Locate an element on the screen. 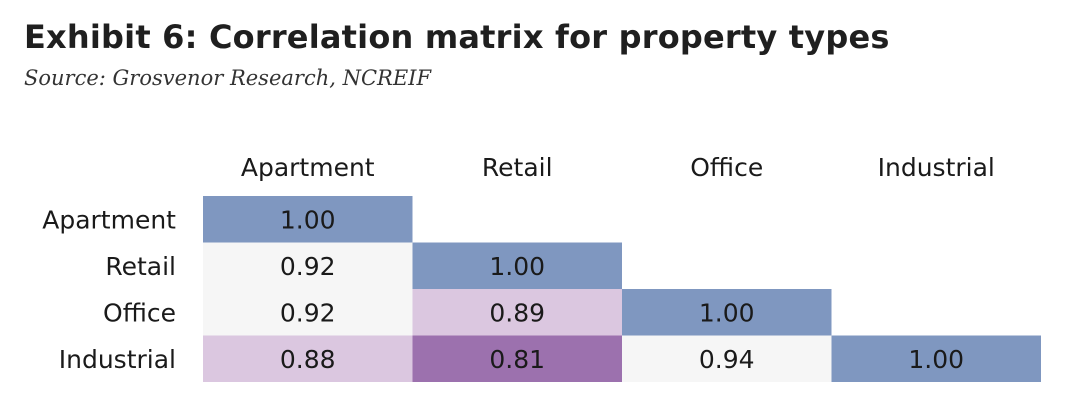 This screenshot has height=414, width=1070. cell-value-retail-apartment: 0.92 is located at coordinates (308, 266).